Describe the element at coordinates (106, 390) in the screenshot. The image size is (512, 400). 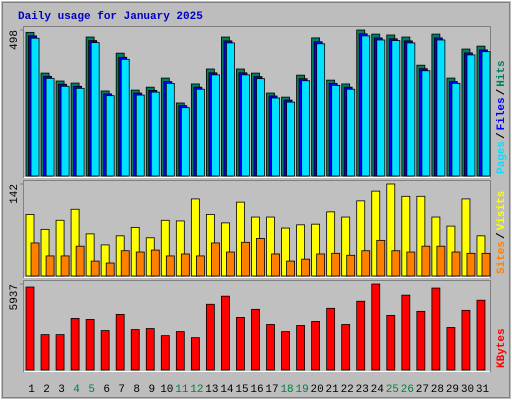
I see `x-tick-label: 6` at that location.